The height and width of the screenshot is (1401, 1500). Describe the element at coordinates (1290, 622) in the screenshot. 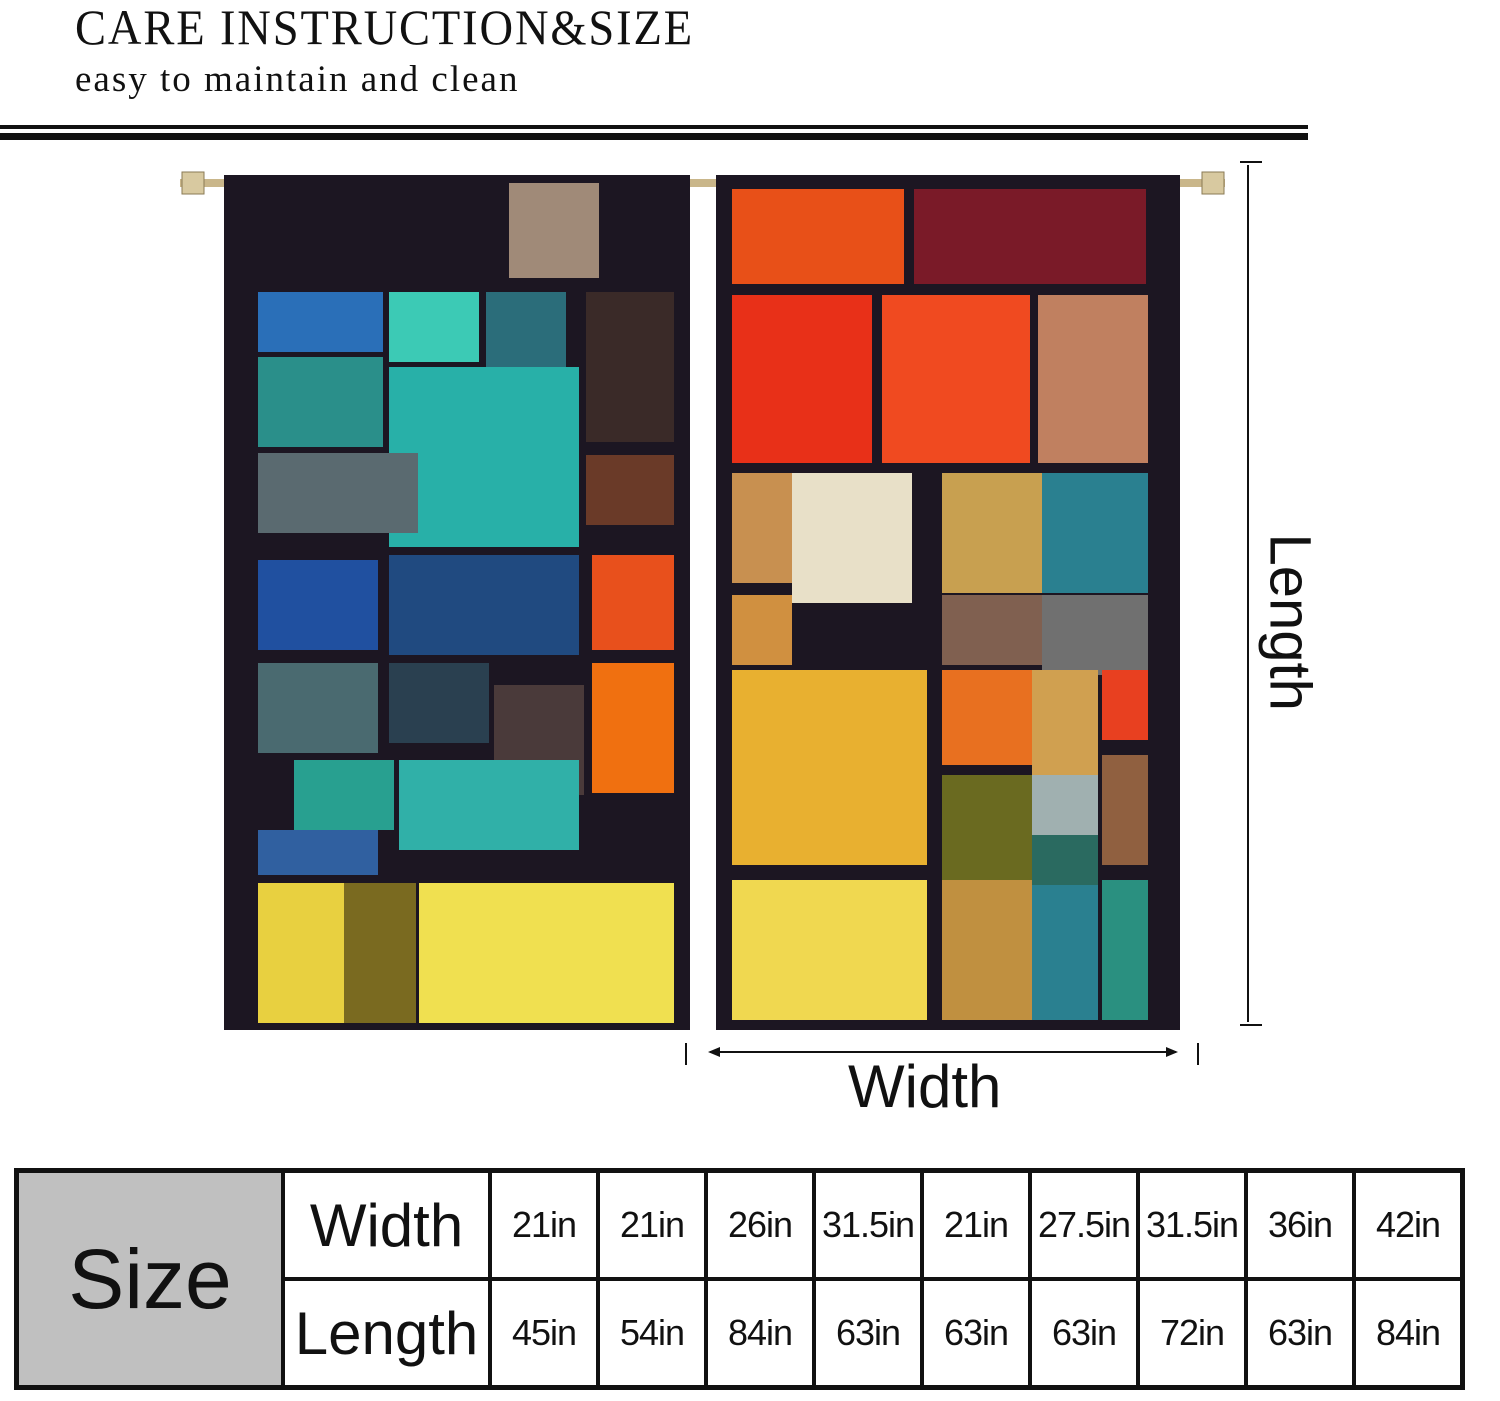

I see `length-label: Length` at that location.